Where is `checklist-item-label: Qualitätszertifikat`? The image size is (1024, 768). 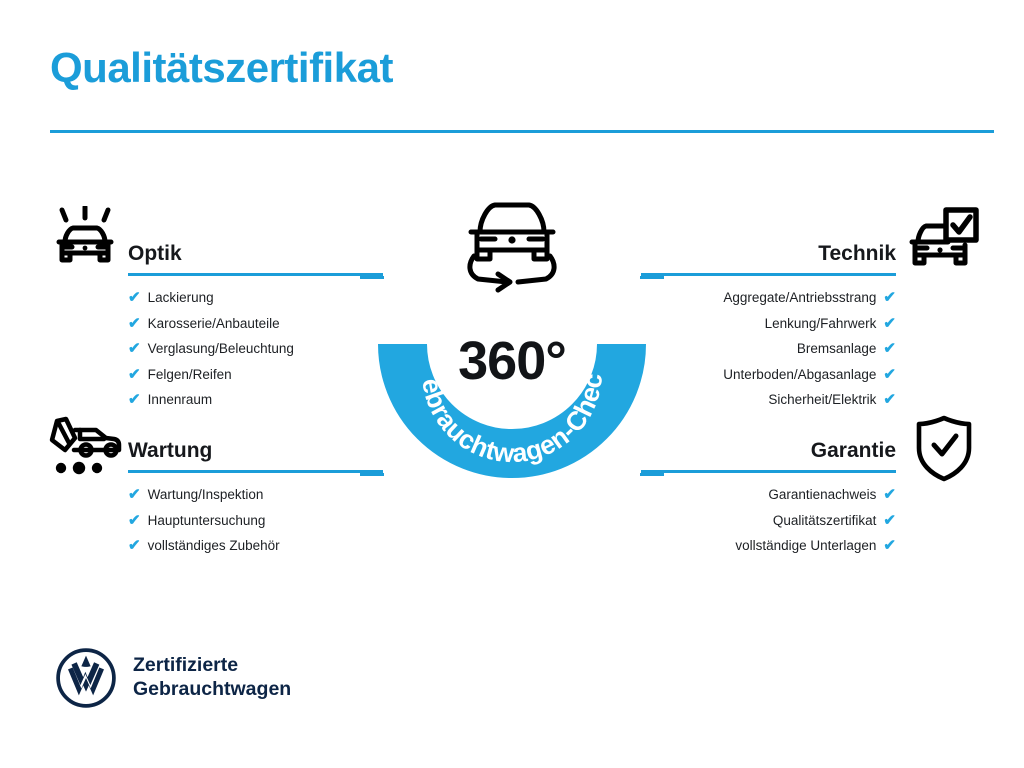
checklist-item-label: Qualitätszertifikat is located at coordinates (824, 520).